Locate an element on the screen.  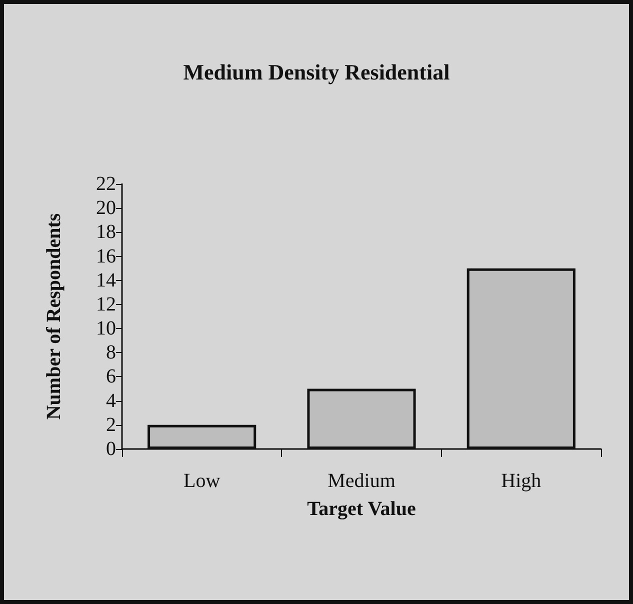
y-tick-label: 18 is located at coordinates (106, 232).